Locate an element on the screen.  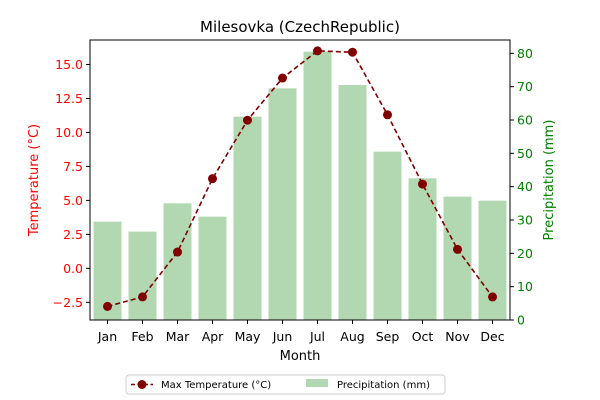
temperature-point-jul is located at coordinates (317, 51).